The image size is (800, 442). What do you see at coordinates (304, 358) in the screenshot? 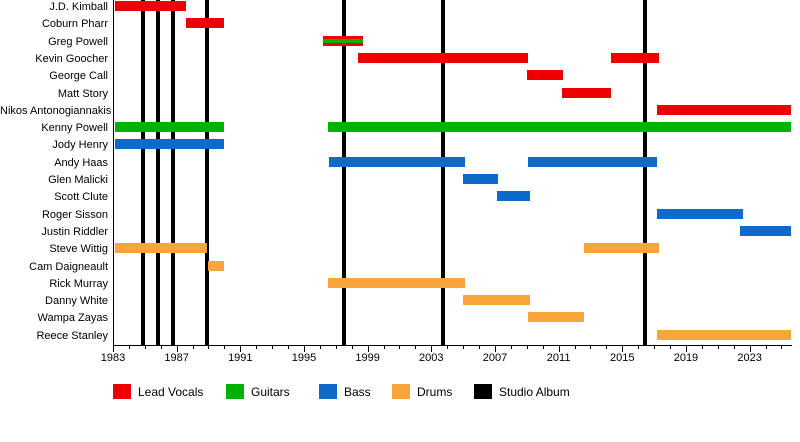
I see `x-axis-tick-label: 1995` at bounding box center [304, 358].